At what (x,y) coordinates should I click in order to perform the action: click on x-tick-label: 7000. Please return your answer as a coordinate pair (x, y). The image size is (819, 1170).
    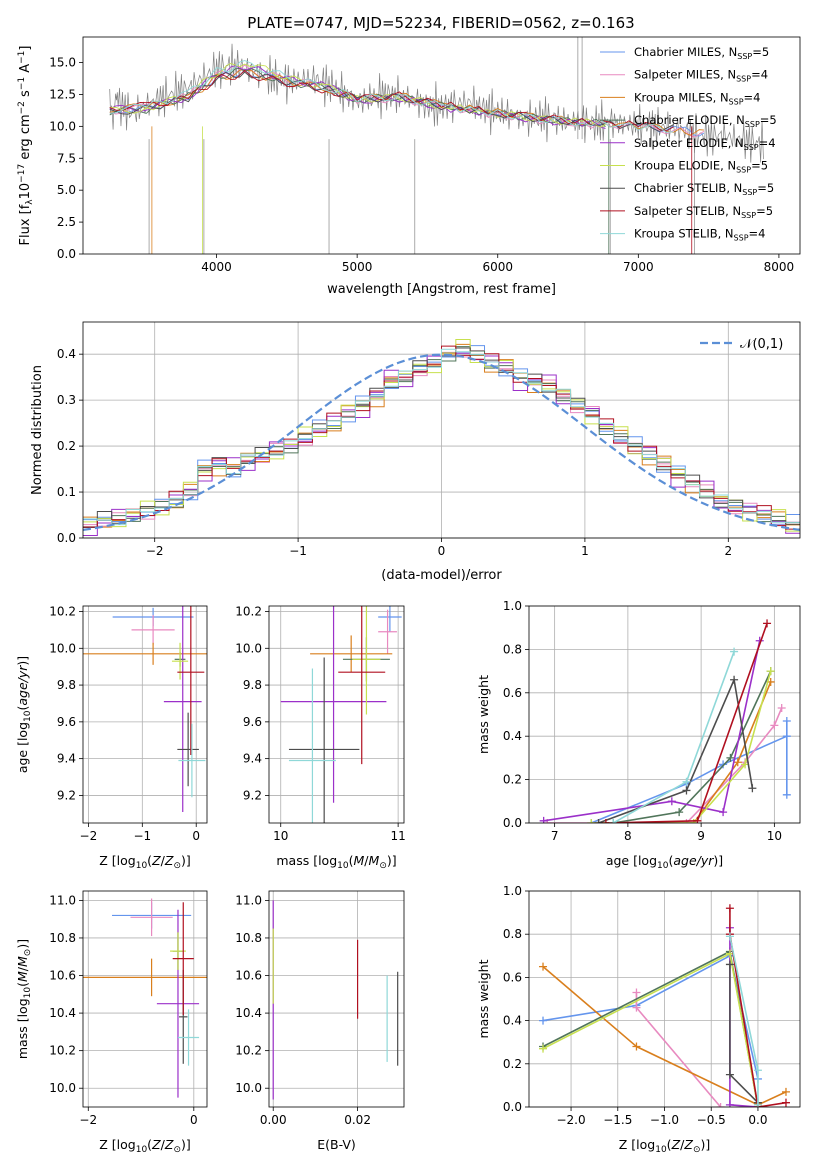
    Looking at the image, I should click on (638, 267).